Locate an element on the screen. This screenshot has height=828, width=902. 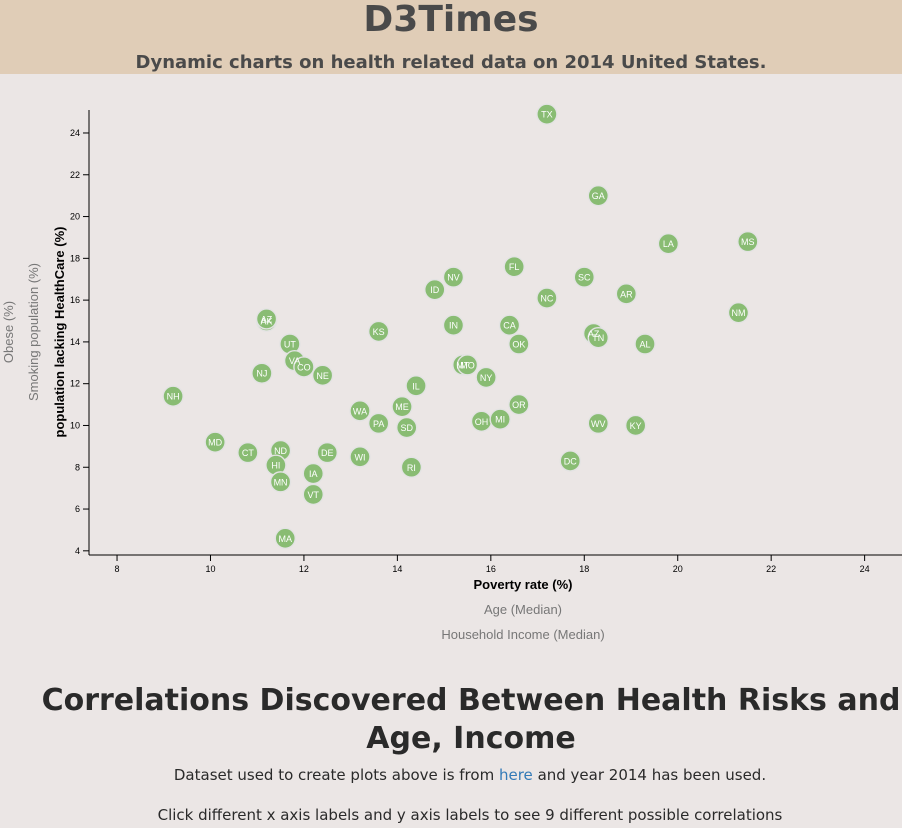
state-point-or is located at coordinates (519, 404).